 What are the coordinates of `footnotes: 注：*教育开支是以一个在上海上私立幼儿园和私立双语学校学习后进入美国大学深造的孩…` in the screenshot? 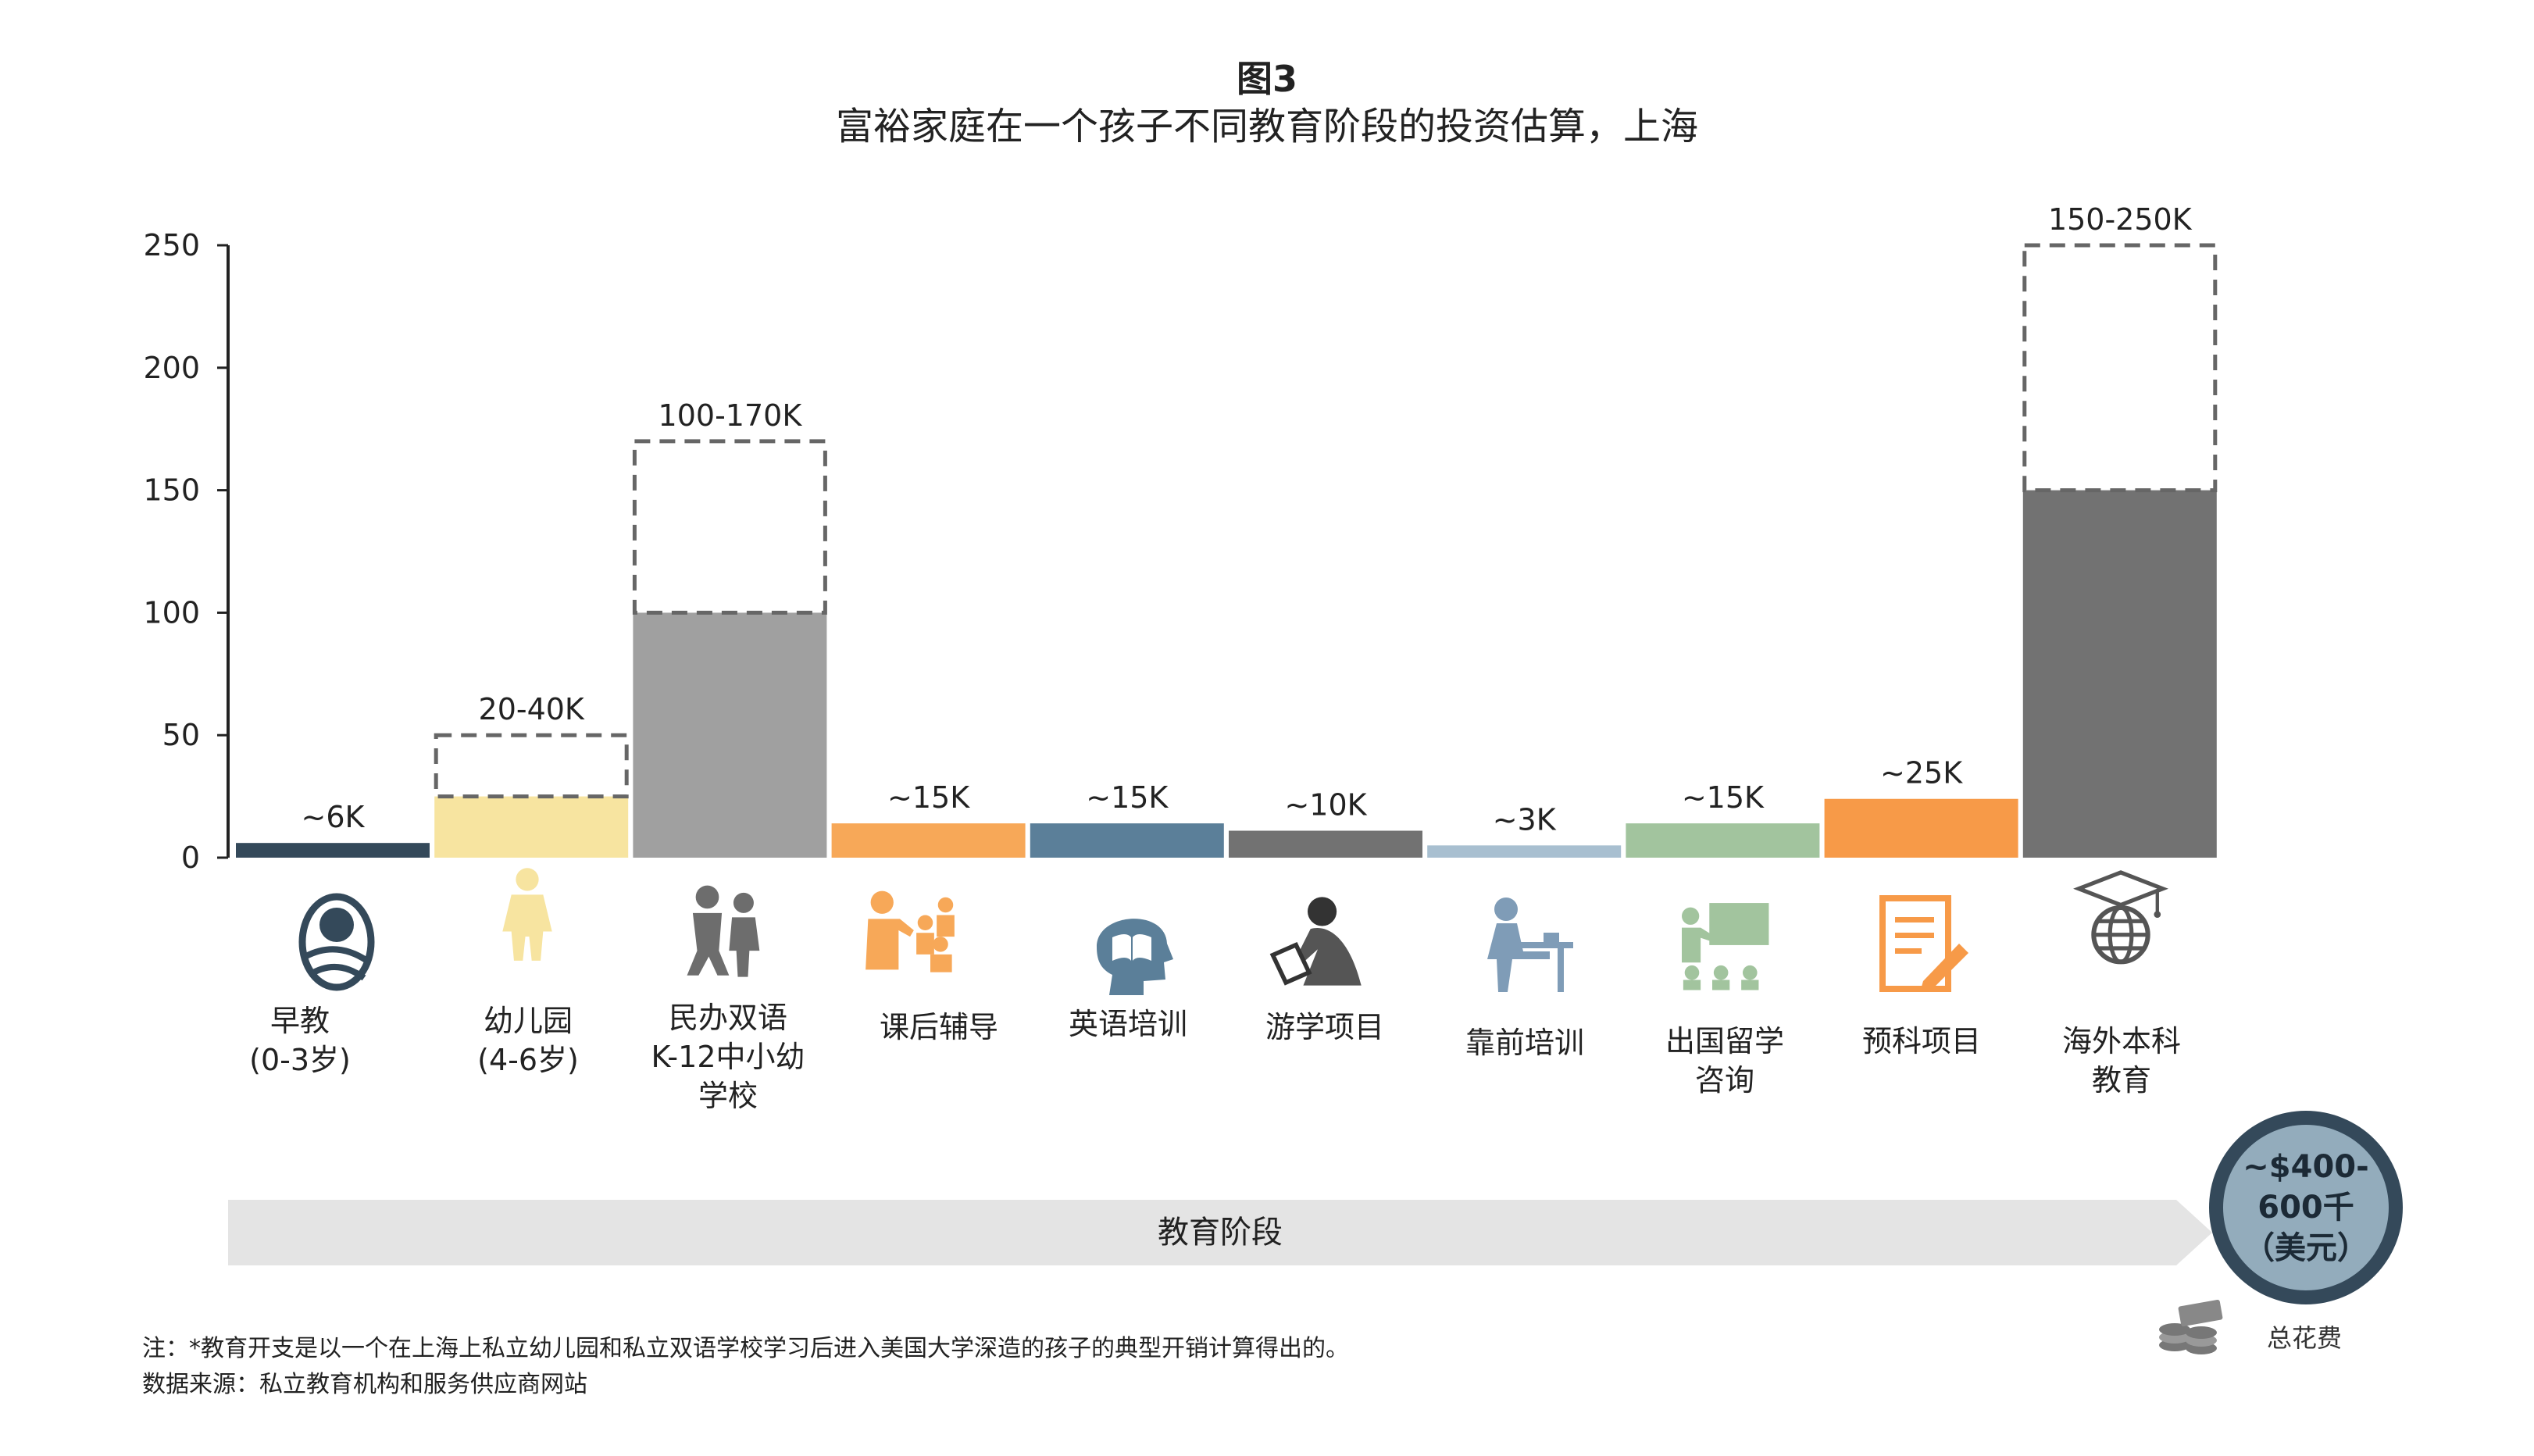 It's located at (745, 1367).